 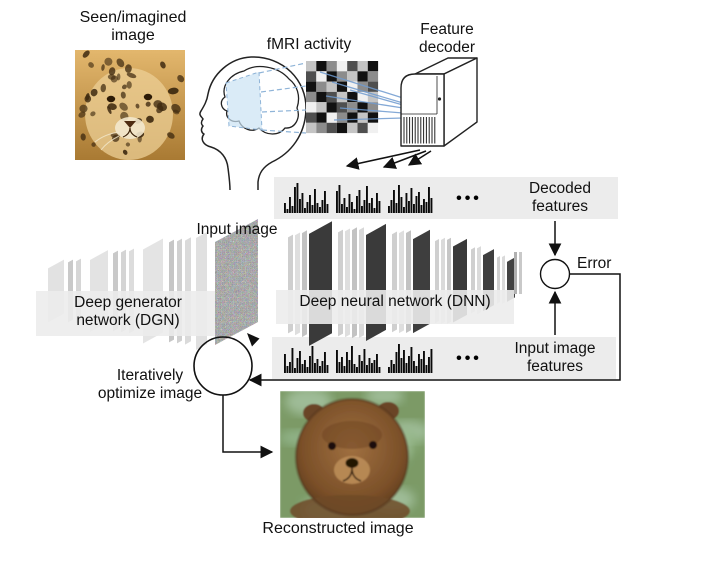 What do you see at coordinates (338, 528) in the screenshot?
I see `reconstructed-image-label: Reconstructed image` at bounding box center [338, 528].